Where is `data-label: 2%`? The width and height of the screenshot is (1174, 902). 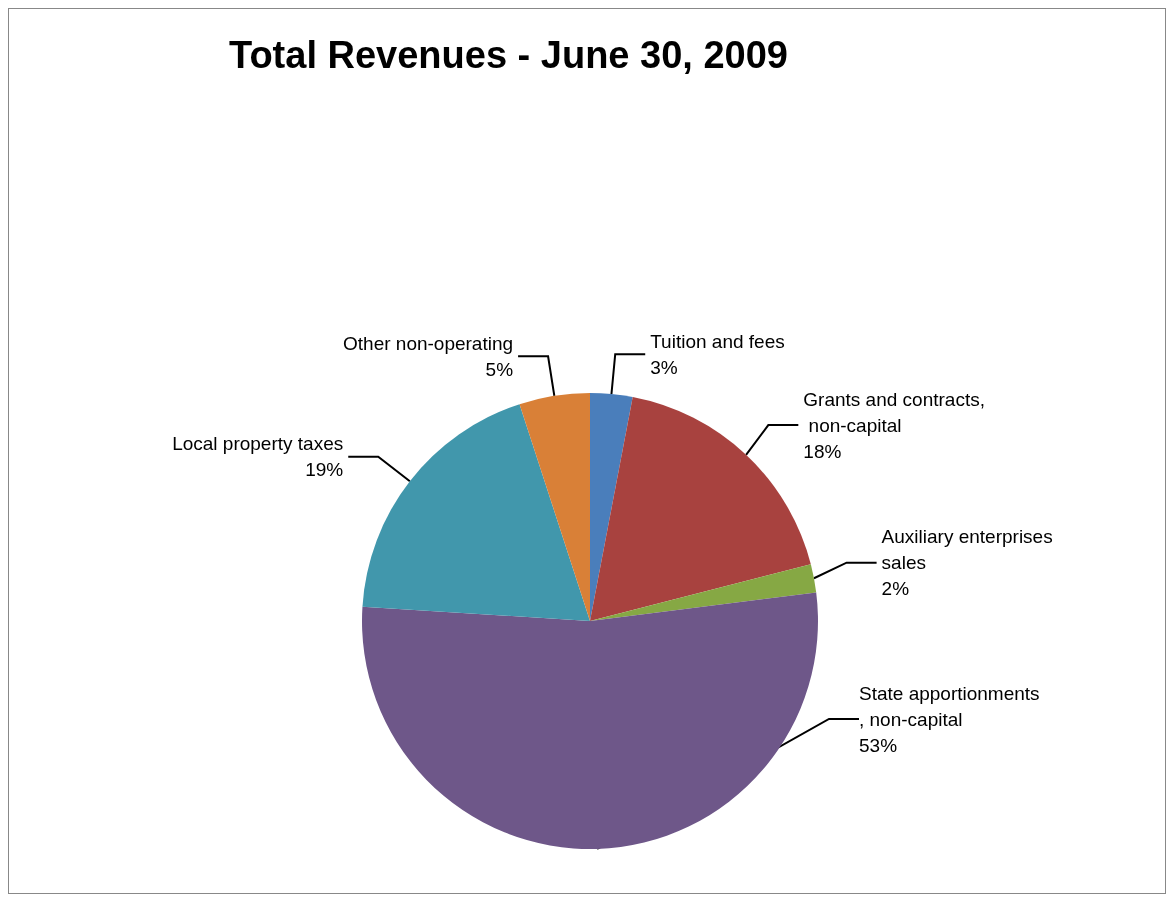 data-label: 2% is located at coordinates (895, 589).